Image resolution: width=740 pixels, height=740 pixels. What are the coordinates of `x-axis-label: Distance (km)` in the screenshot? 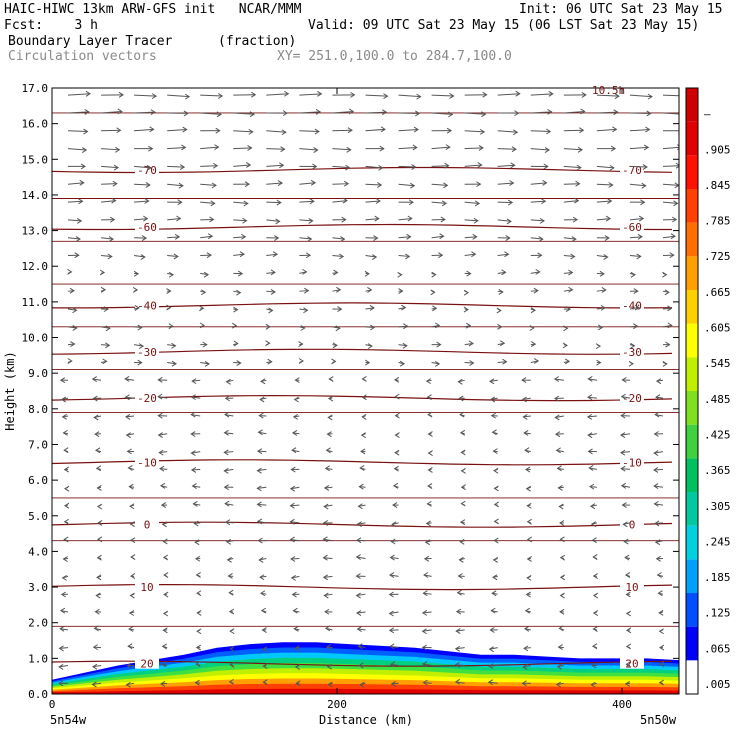 It's located at (366, 720).